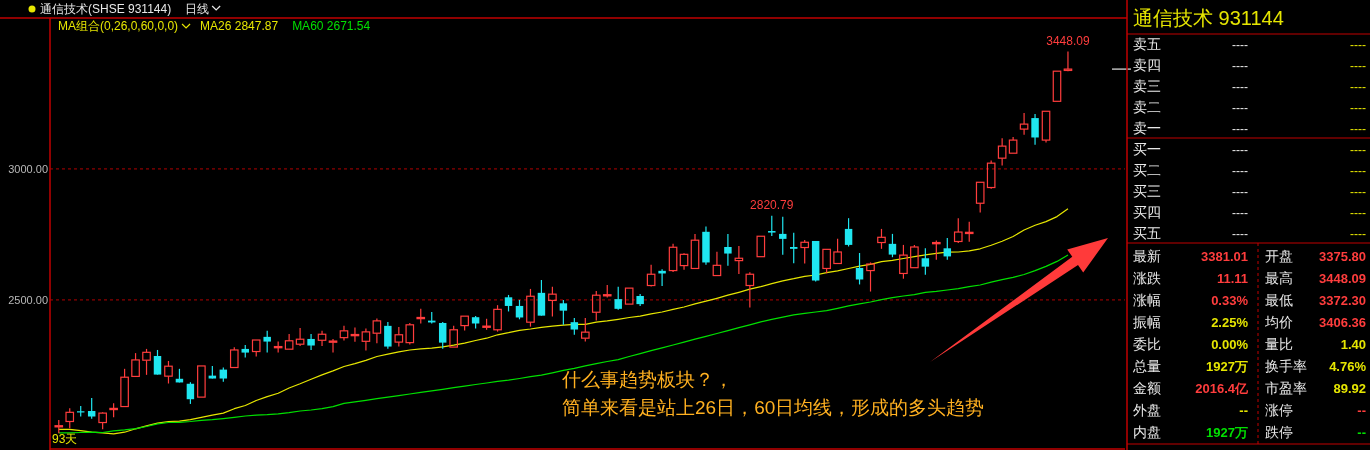  What do you see at coordinates (1342, 256) in the screenshot?
I see `text: 3375.80` at bounding box center [1342, 256].